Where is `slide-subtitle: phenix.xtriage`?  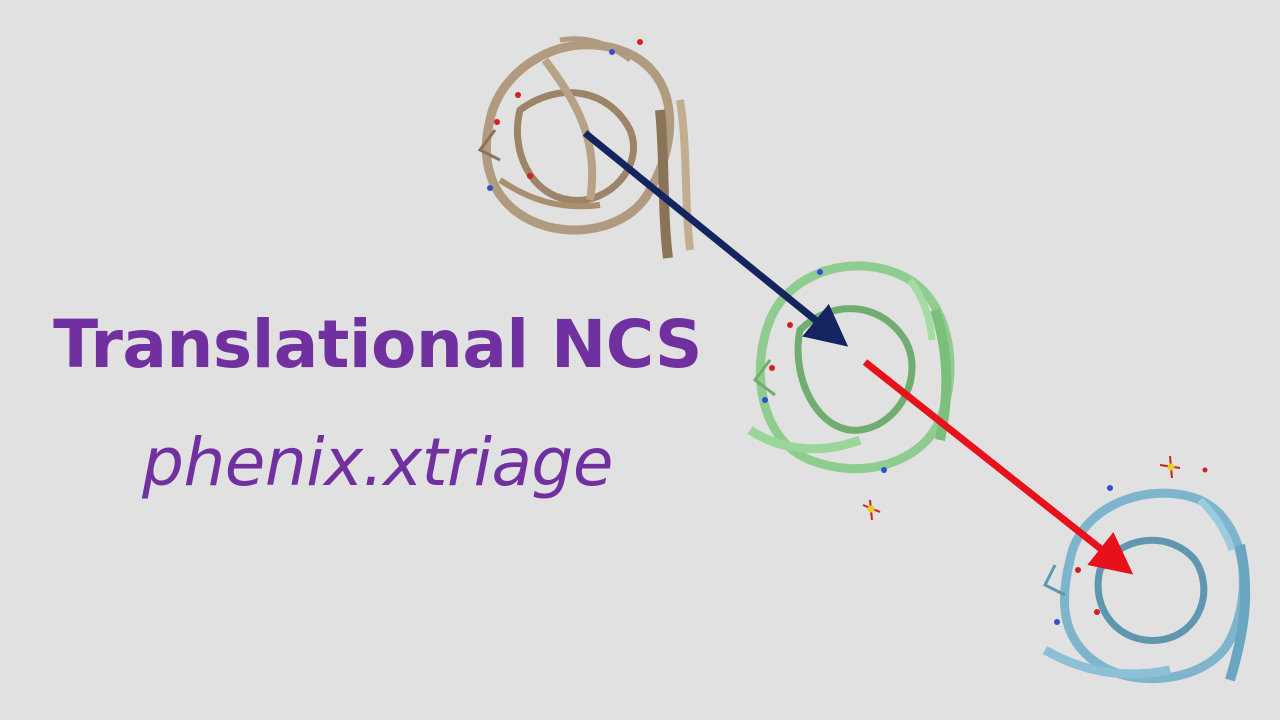 slide-subtitle: phenix.xtriage is located at coordinates (377, 462).